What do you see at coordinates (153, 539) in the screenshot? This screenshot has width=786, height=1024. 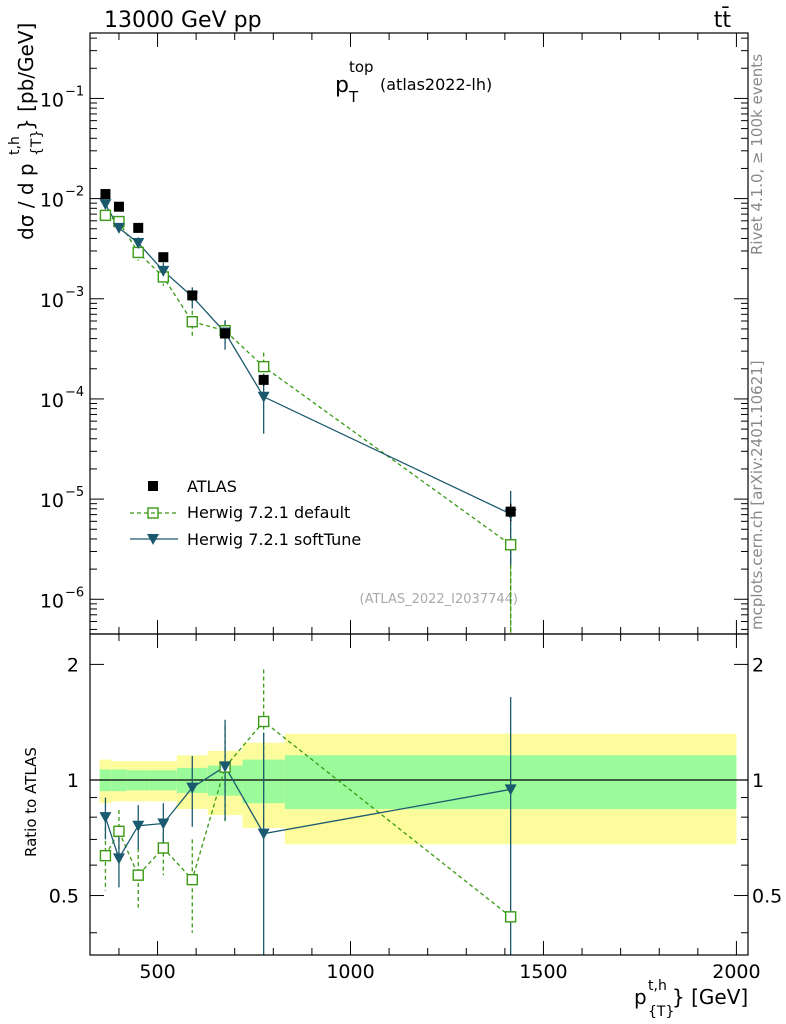 I see `legend-marker-softtune` at bounding box center [153, 539].